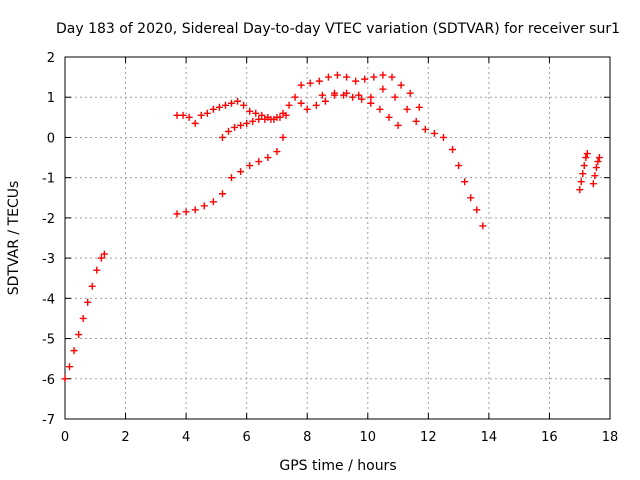 This screenshot has width=640, height=480. Describe the element at coordinates (402, 157) in the screenshot. I see `series-arc-f` at that location.